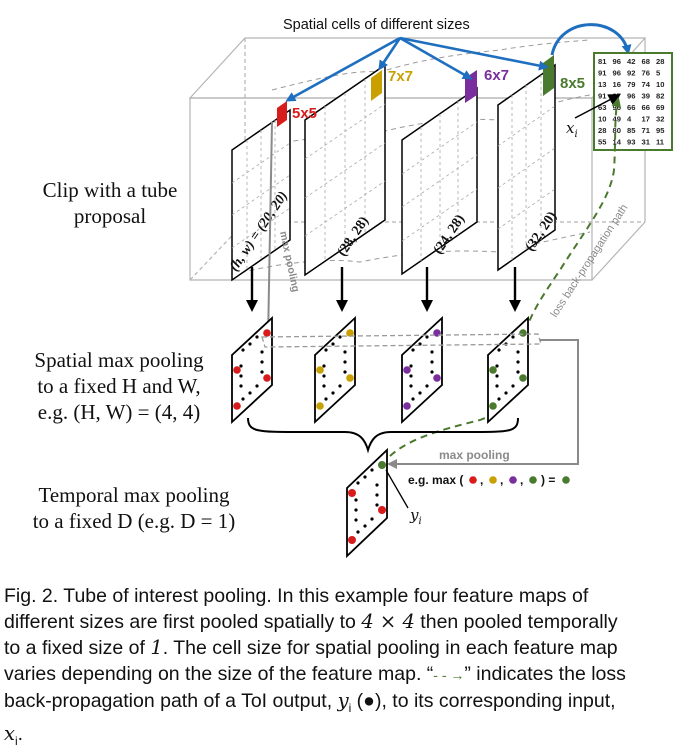 The width and height of the screenshot is (693, 754). I want to click on grid-cell: 93, so click(631, 142).